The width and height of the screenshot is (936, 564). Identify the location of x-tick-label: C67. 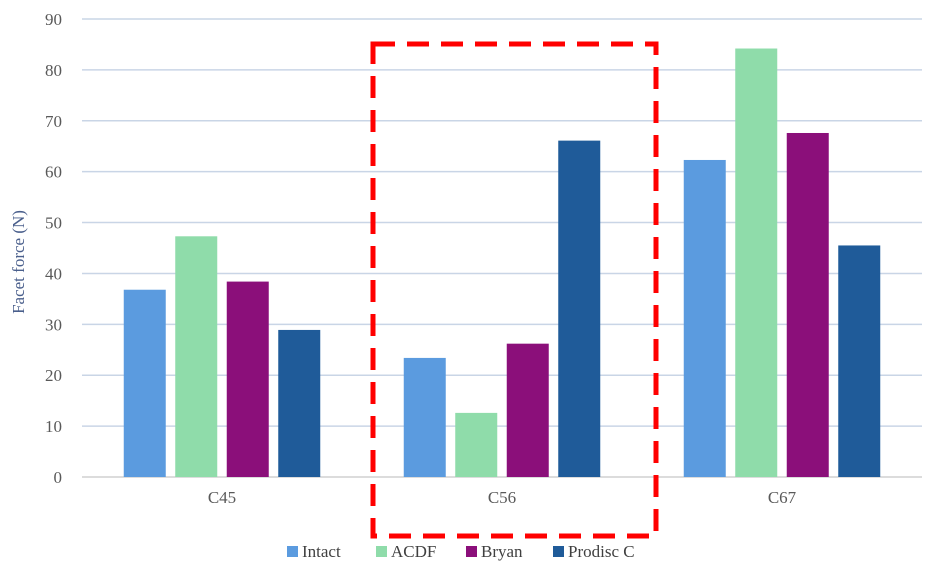
(782, 497).